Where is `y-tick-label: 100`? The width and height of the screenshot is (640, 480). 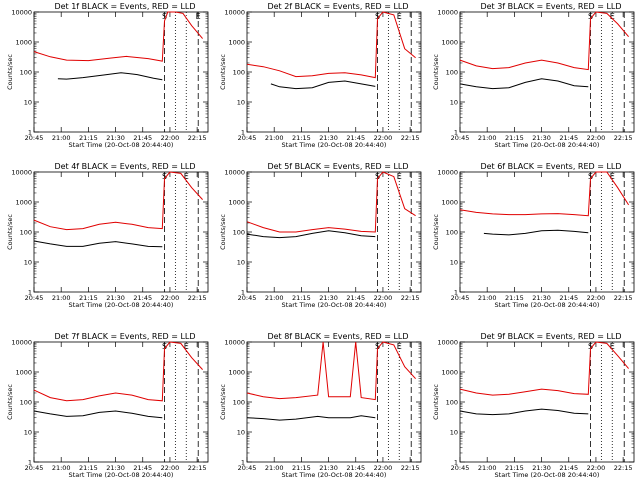
y-tick-label: 100 is located at coordinates (239, 403).